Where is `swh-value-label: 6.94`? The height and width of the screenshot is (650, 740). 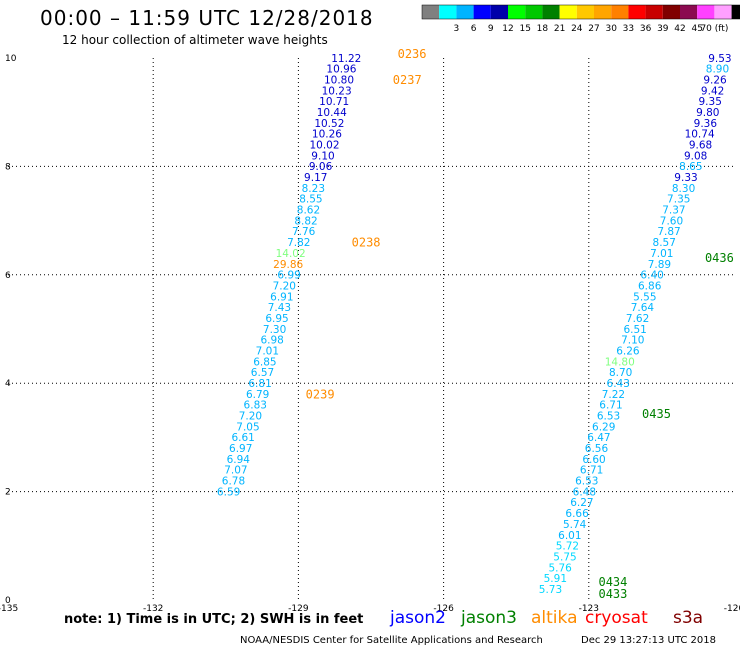
swh-value-label: 6.94 is located at coordinates (239, 460).